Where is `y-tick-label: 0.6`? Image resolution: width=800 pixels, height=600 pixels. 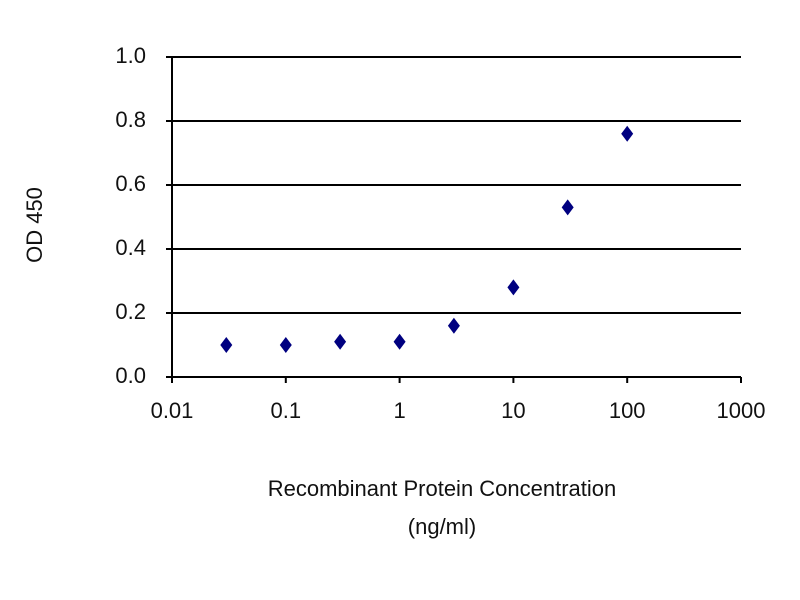
y-tick-label: 0.6 is located at coordinates (130, 183).